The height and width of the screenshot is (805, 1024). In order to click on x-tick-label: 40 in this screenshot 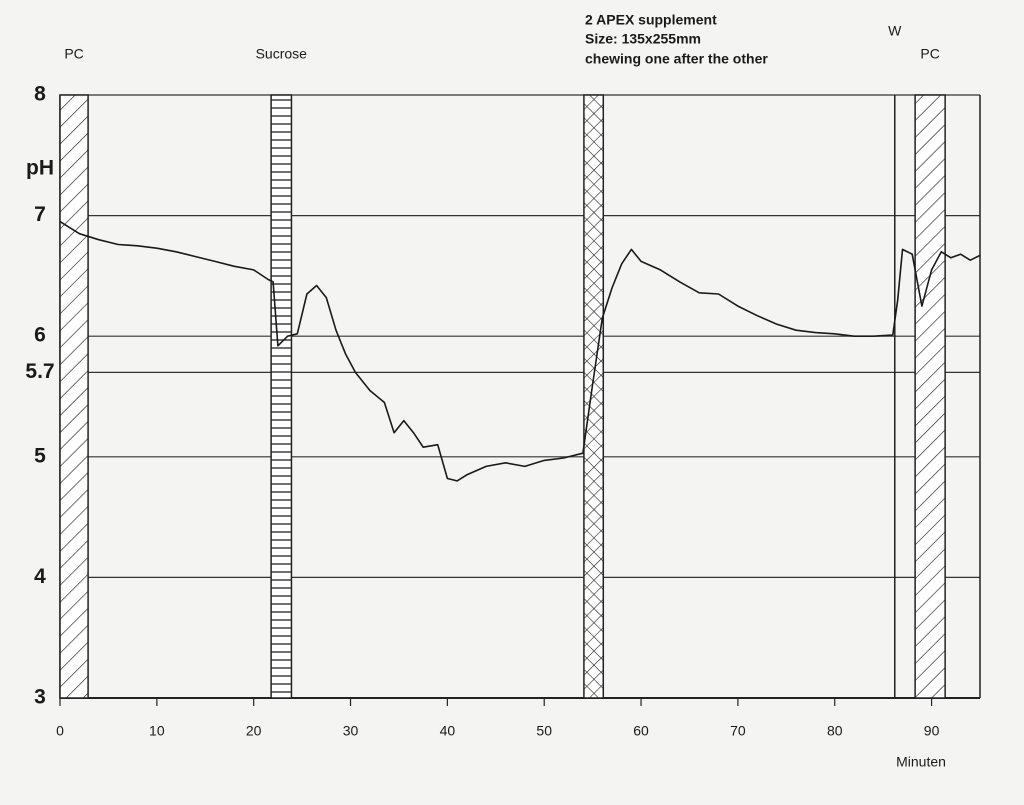, I will do `click(448, 731)`.